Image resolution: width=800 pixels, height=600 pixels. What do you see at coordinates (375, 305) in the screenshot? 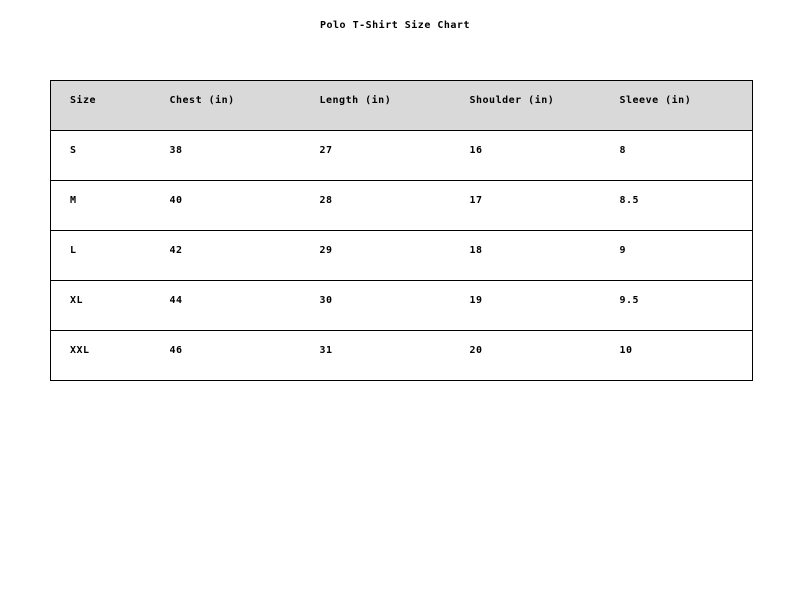
I see `measurement-cell: 30` at bounding box center [375, 305].